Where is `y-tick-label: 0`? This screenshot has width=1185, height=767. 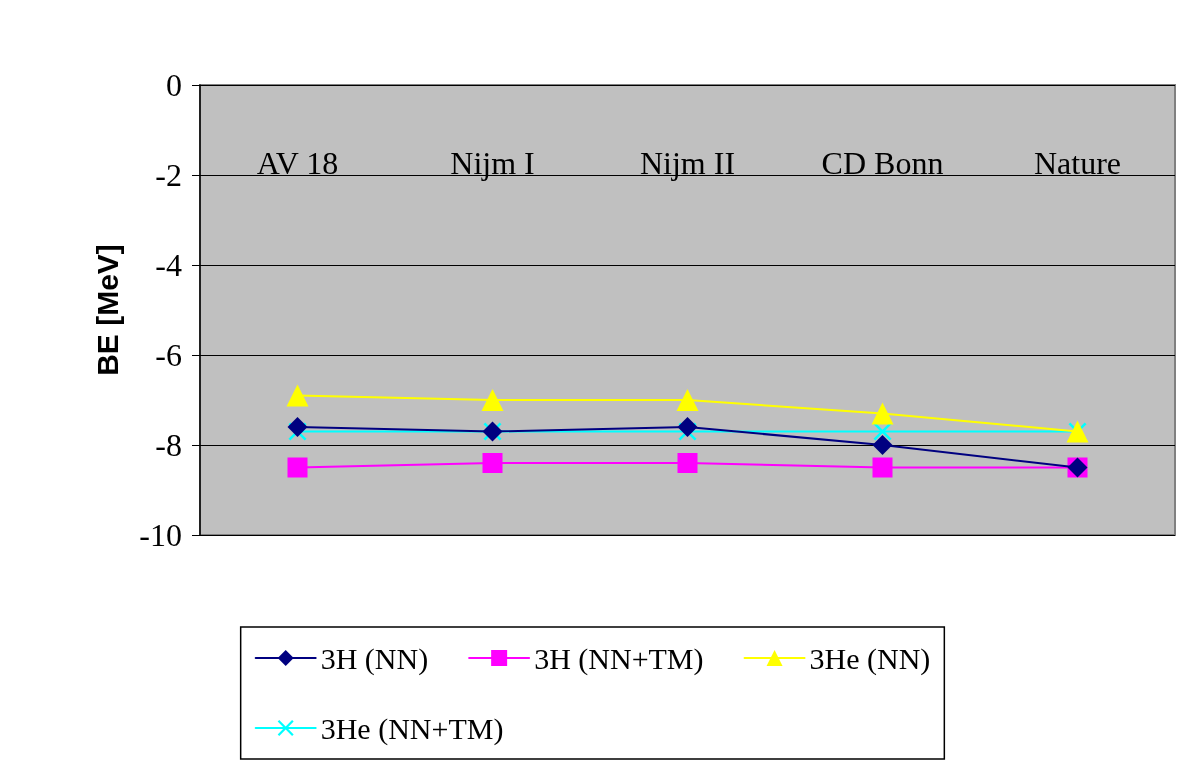
y-tick-label: 0 is located at coordinates (174, 85).